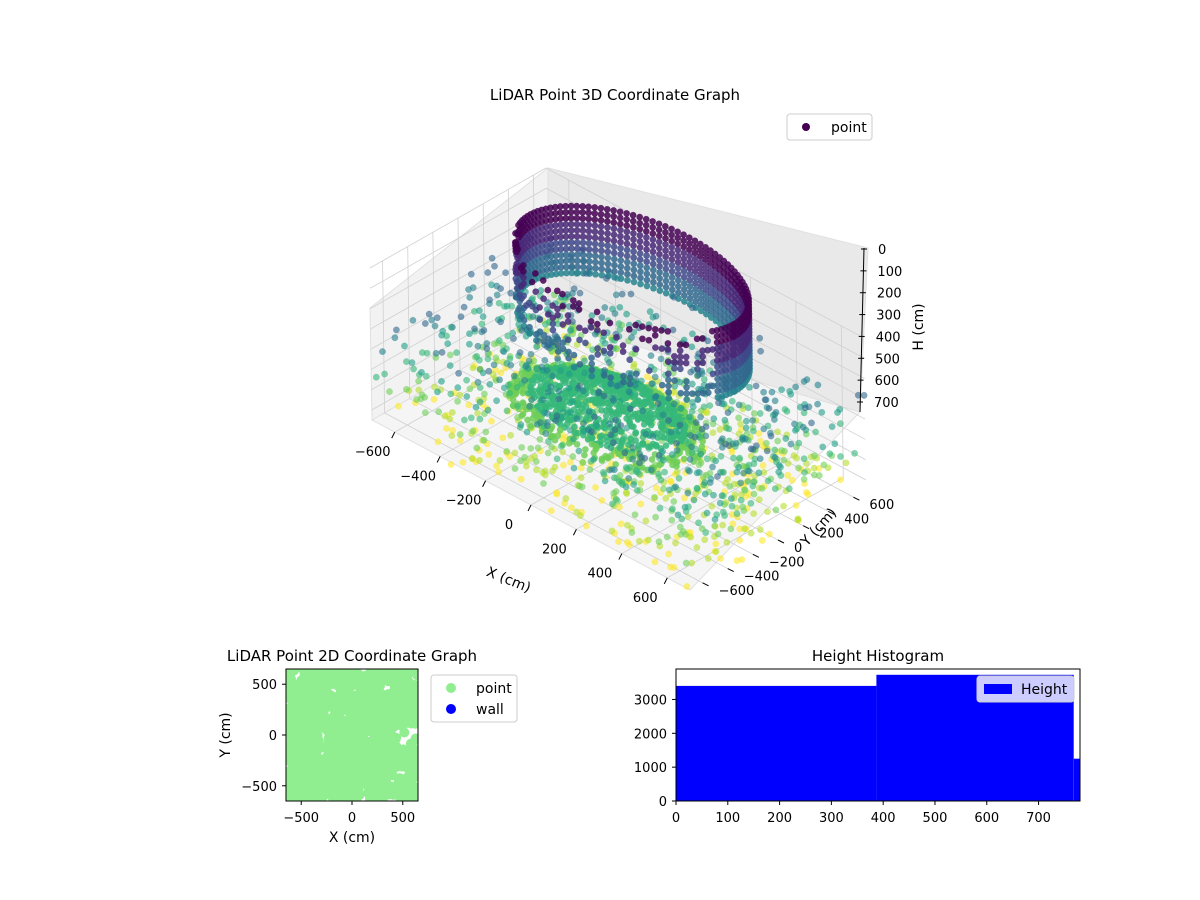 The height and width of the screenshot is (900, 1200). I want to click on x-axis-label-2d: X (cm), so click(352, 838).